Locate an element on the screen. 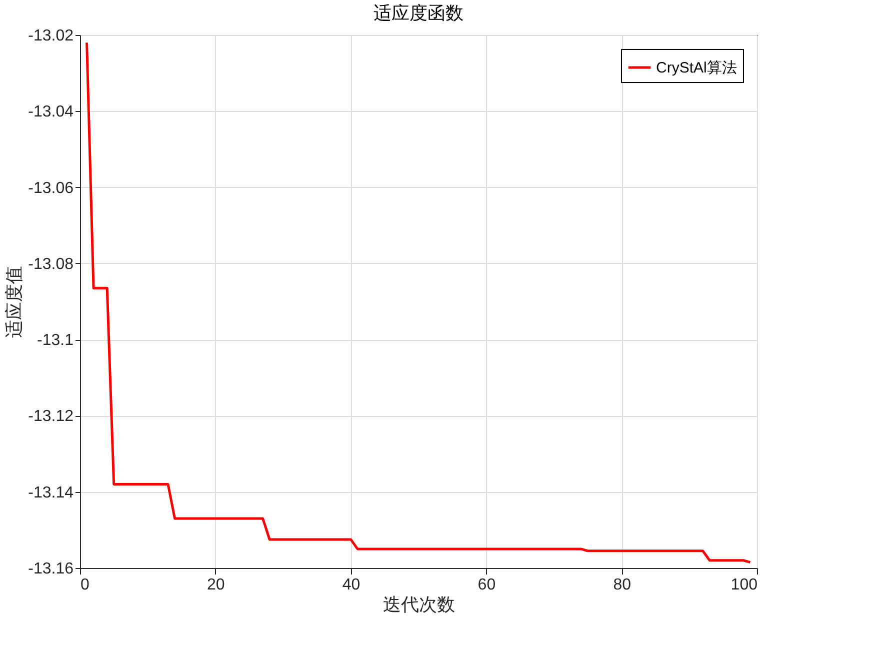  x-tick-label: 0 is located at coordinates (85, 585).